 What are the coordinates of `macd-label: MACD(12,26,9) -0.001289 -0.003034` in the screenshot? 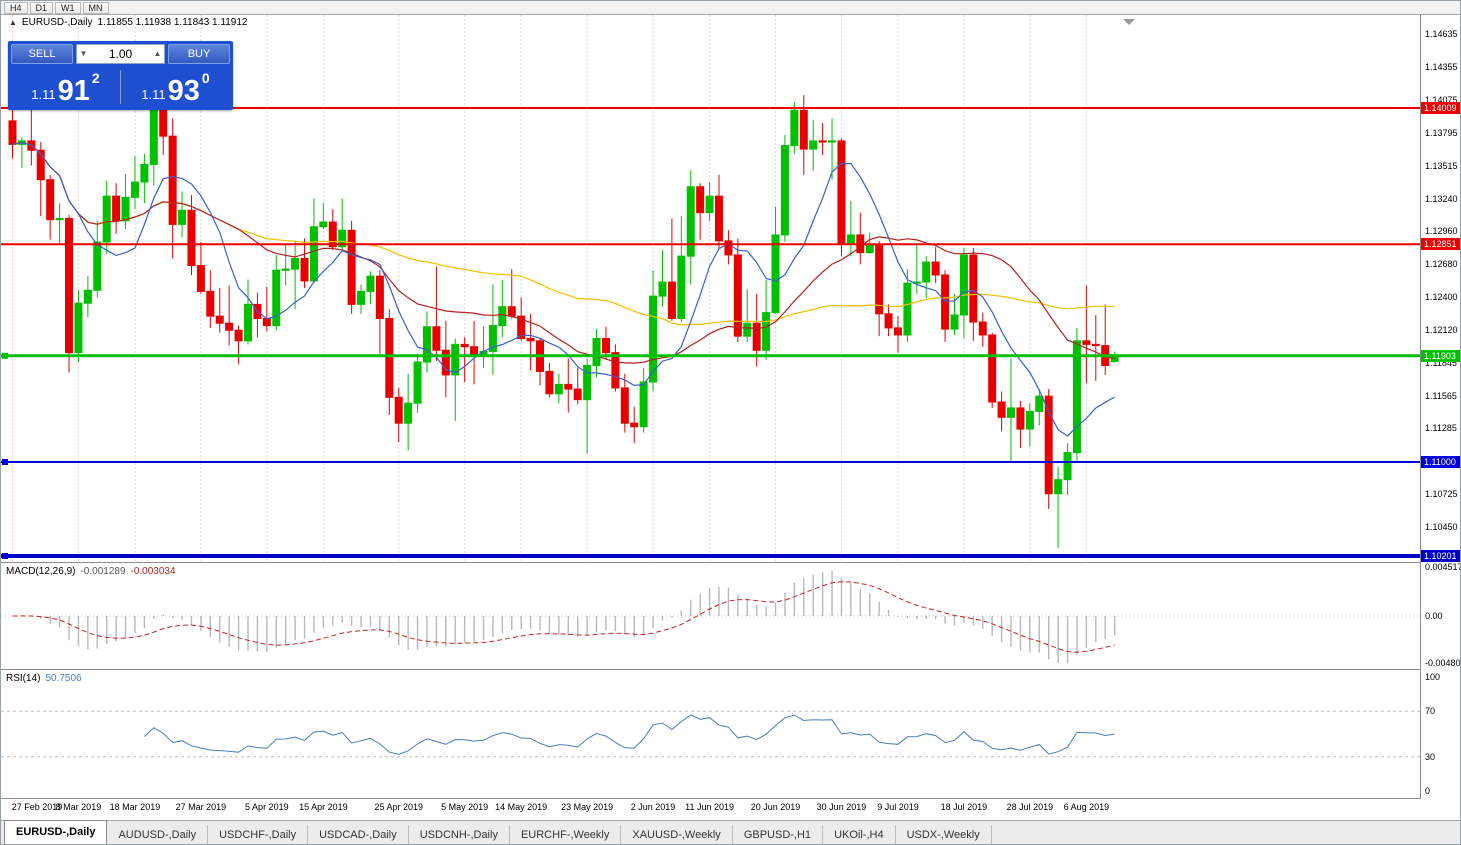 It's located at (91, 571).